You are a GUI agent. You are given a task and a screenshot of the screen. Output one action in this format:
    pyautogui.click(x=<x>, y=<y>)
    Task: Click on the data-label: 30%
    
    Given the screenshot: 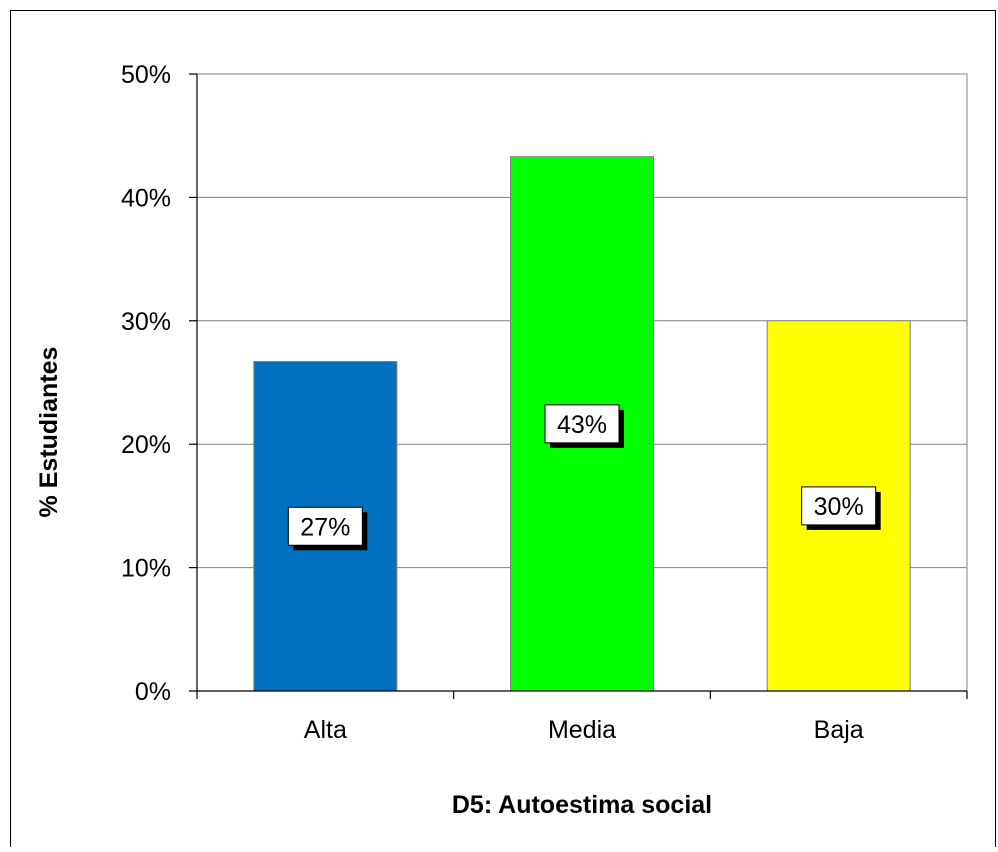 What is the action you would take?
    pyautogui.click(x=839, y=507)
    